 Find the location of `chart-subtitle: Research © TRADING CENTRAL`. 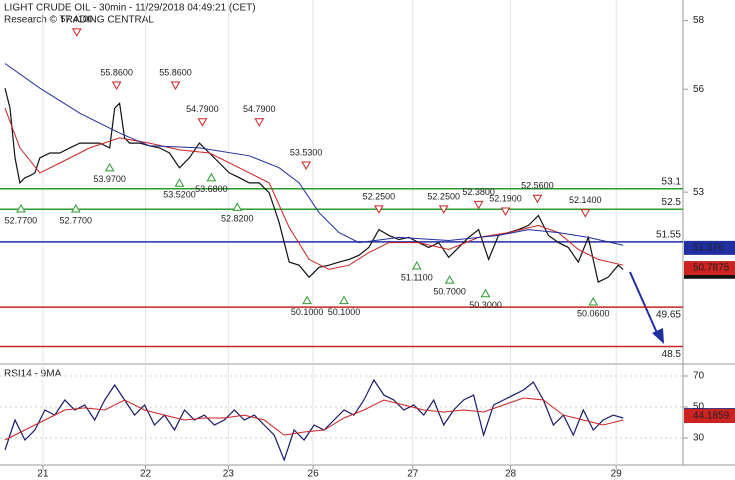

chart-subtitle: Research © TRADING CENTRAL is located at coordinates (79, 20).